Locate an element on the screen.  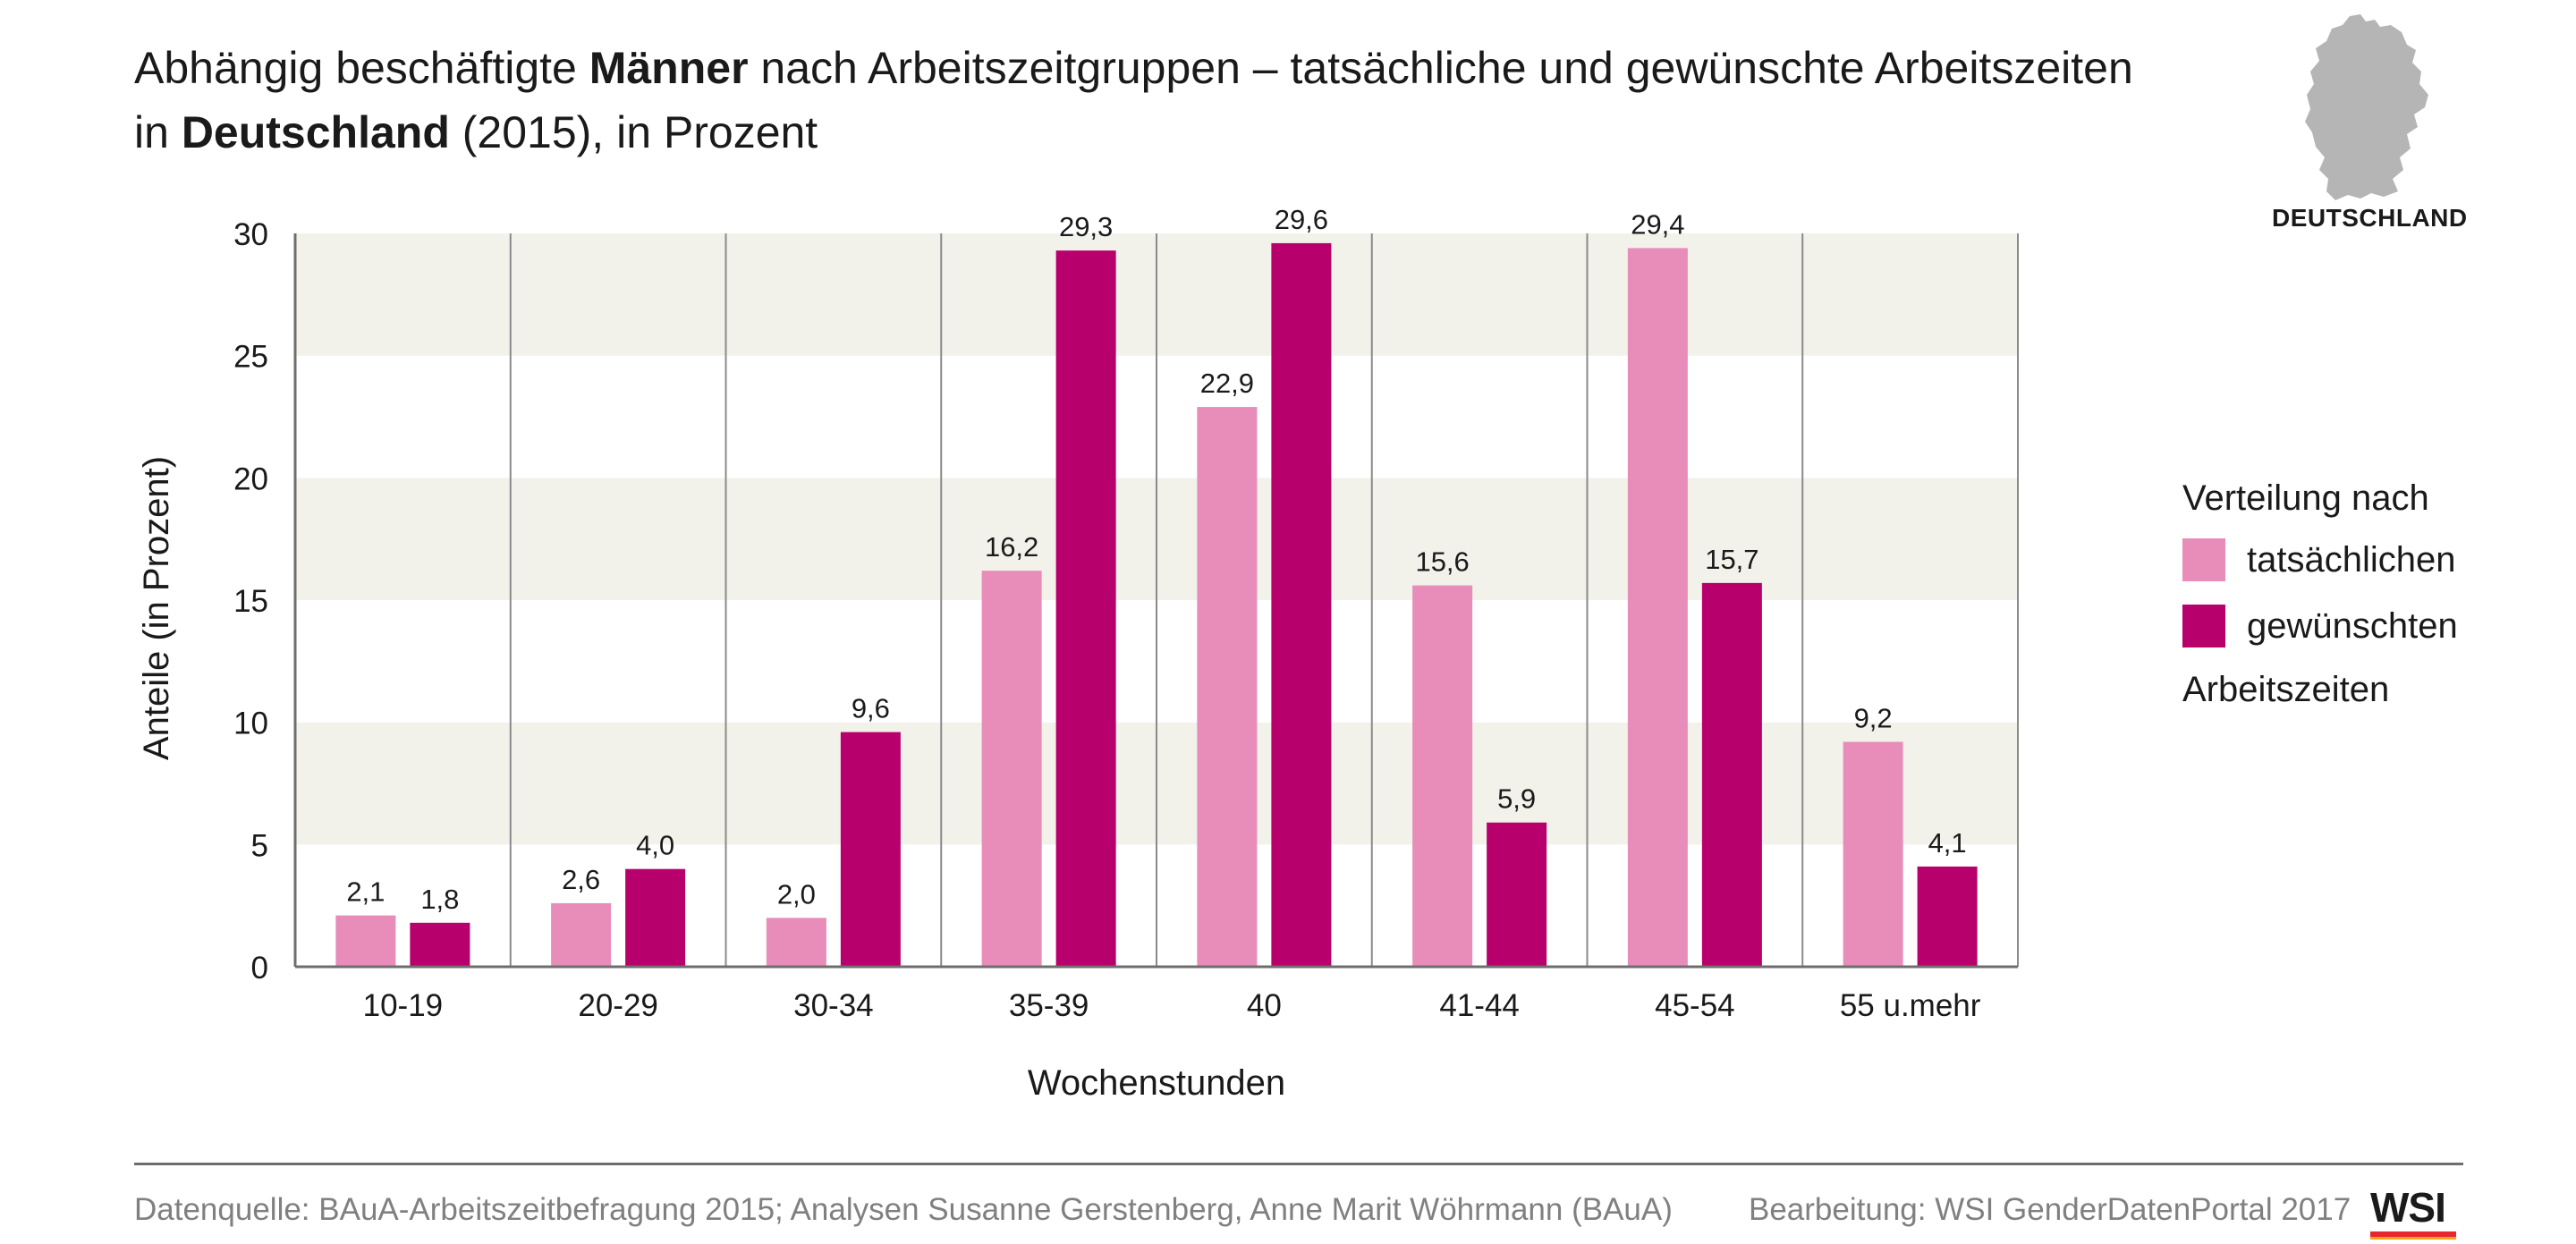
wsi-logo-text: WSI is located at coordinates (2408, 1207).